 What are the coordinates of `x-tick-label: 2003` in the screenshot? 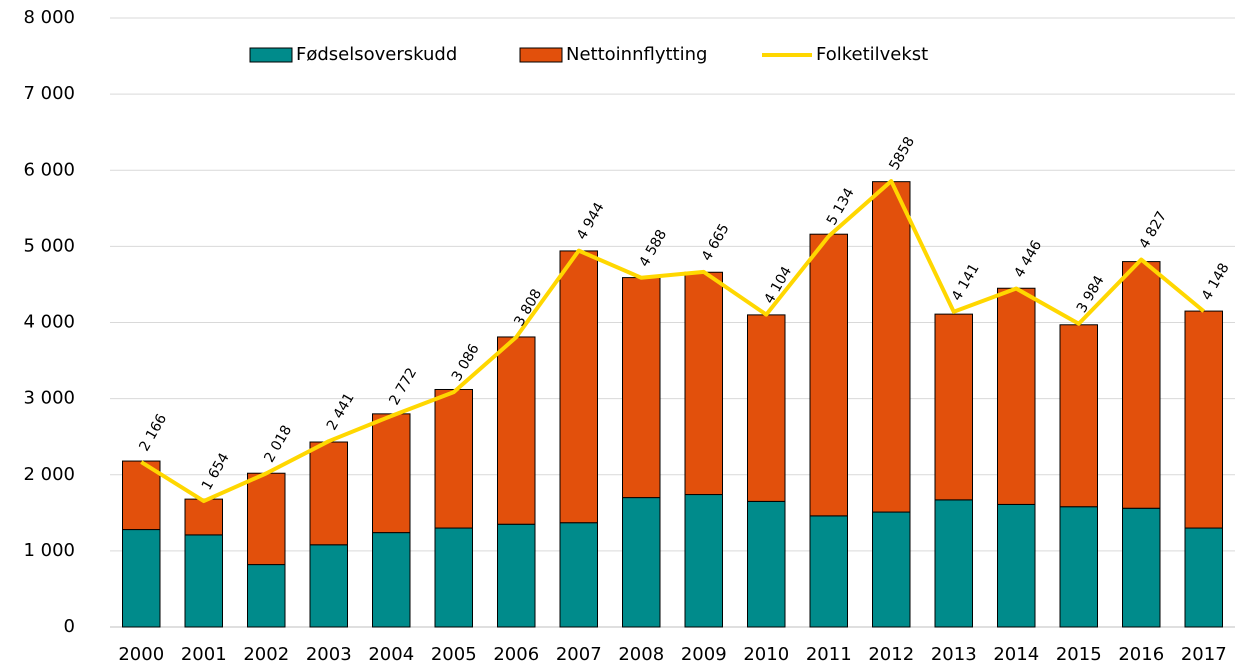 It's located at (329, 654).